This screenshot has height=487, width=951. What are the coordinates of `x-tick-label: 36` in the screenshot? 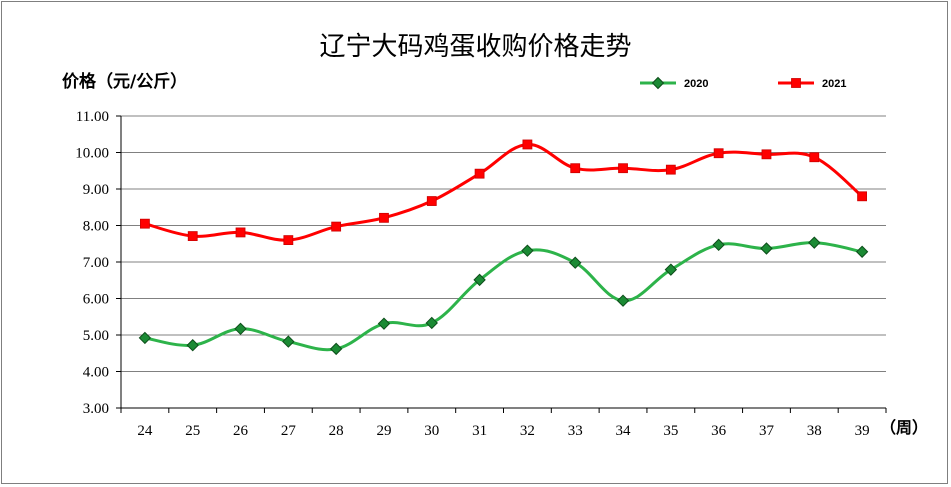 It's located at (719, 431).